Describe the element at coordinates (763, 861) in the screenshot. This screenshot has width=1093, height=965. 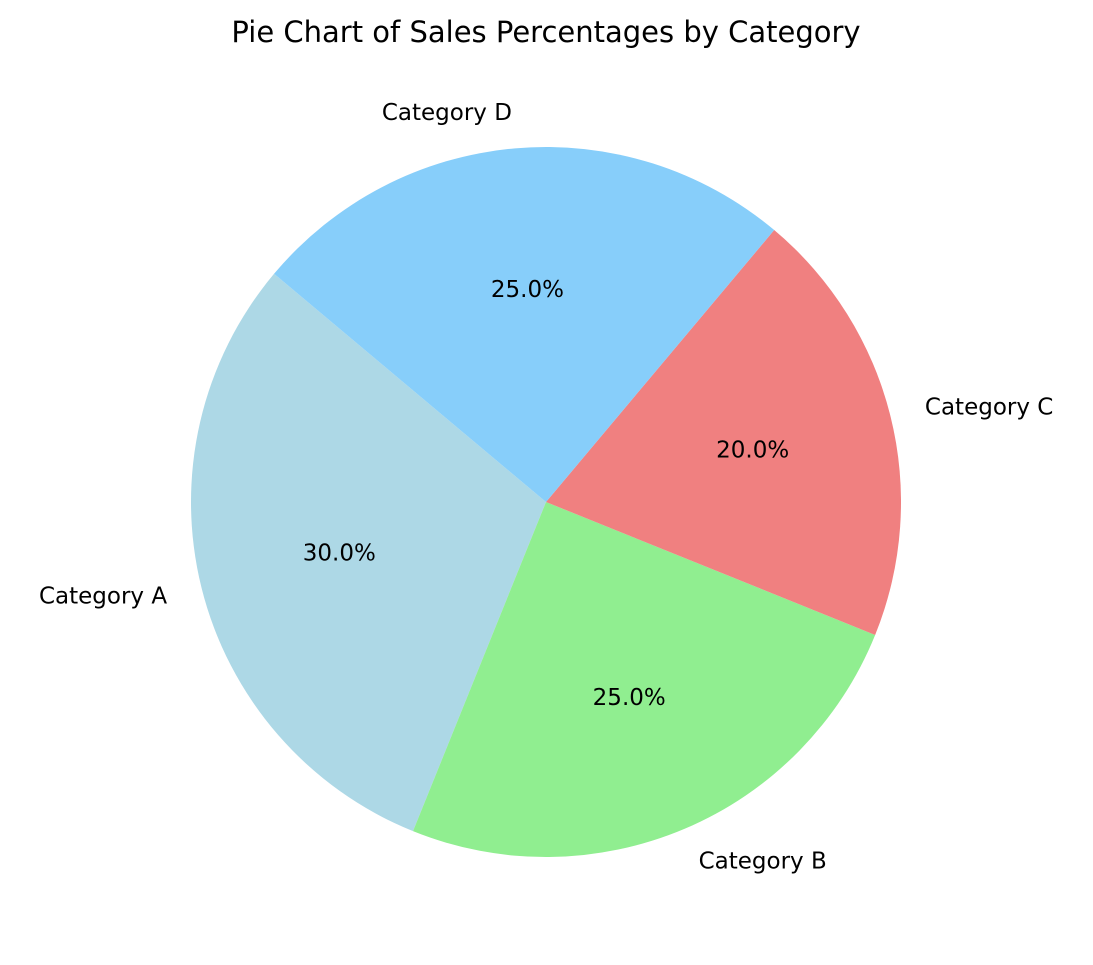
I see `slice-category-label: Category B` at that location.